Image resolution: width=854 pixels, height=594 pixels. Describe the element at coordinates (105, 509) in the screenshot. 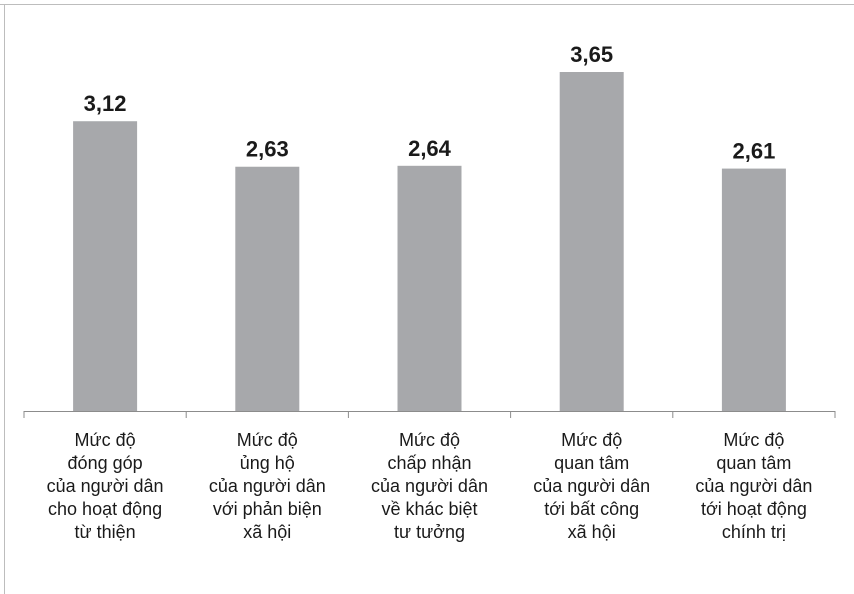

I see `category-label-line: cho hoạt động` at that location.